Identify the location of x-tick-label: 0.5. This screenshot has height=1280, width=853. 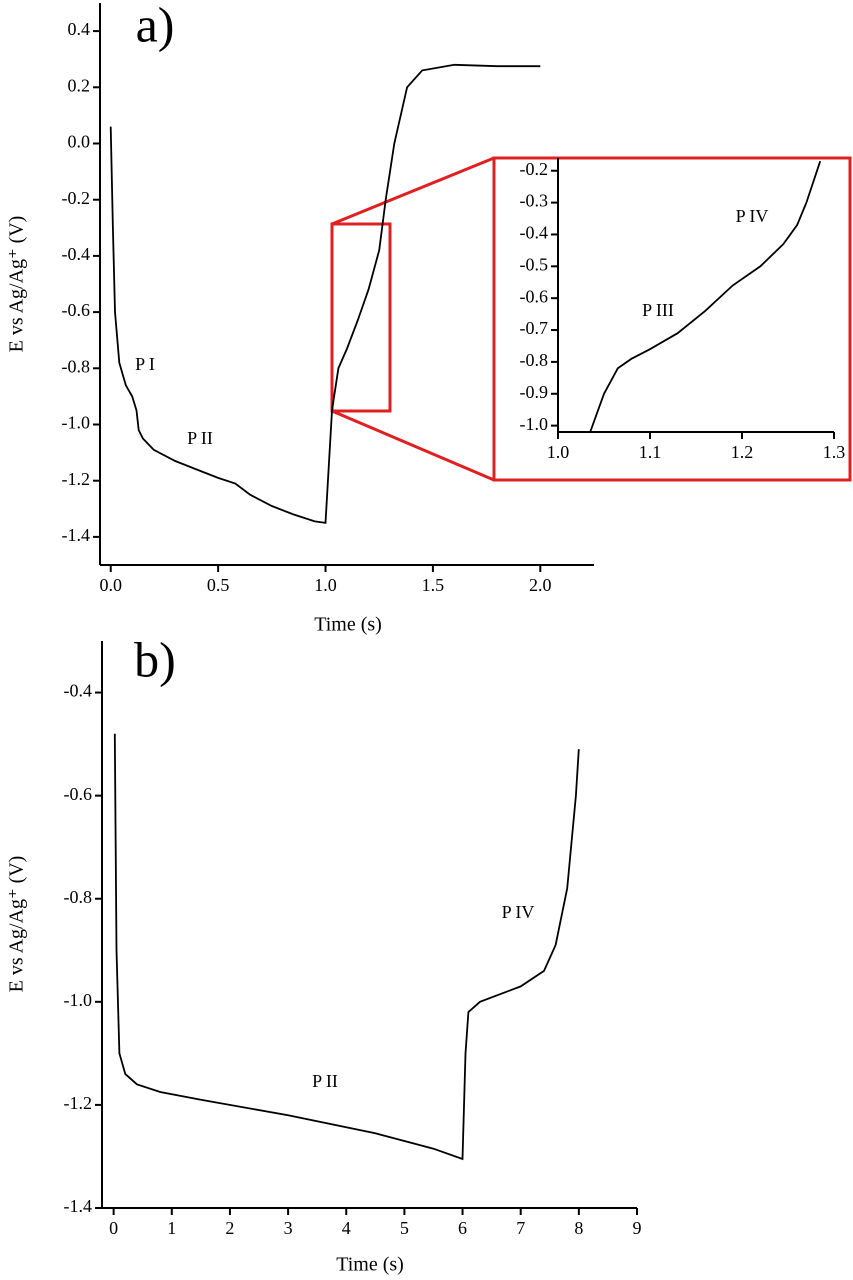
(218, 585).